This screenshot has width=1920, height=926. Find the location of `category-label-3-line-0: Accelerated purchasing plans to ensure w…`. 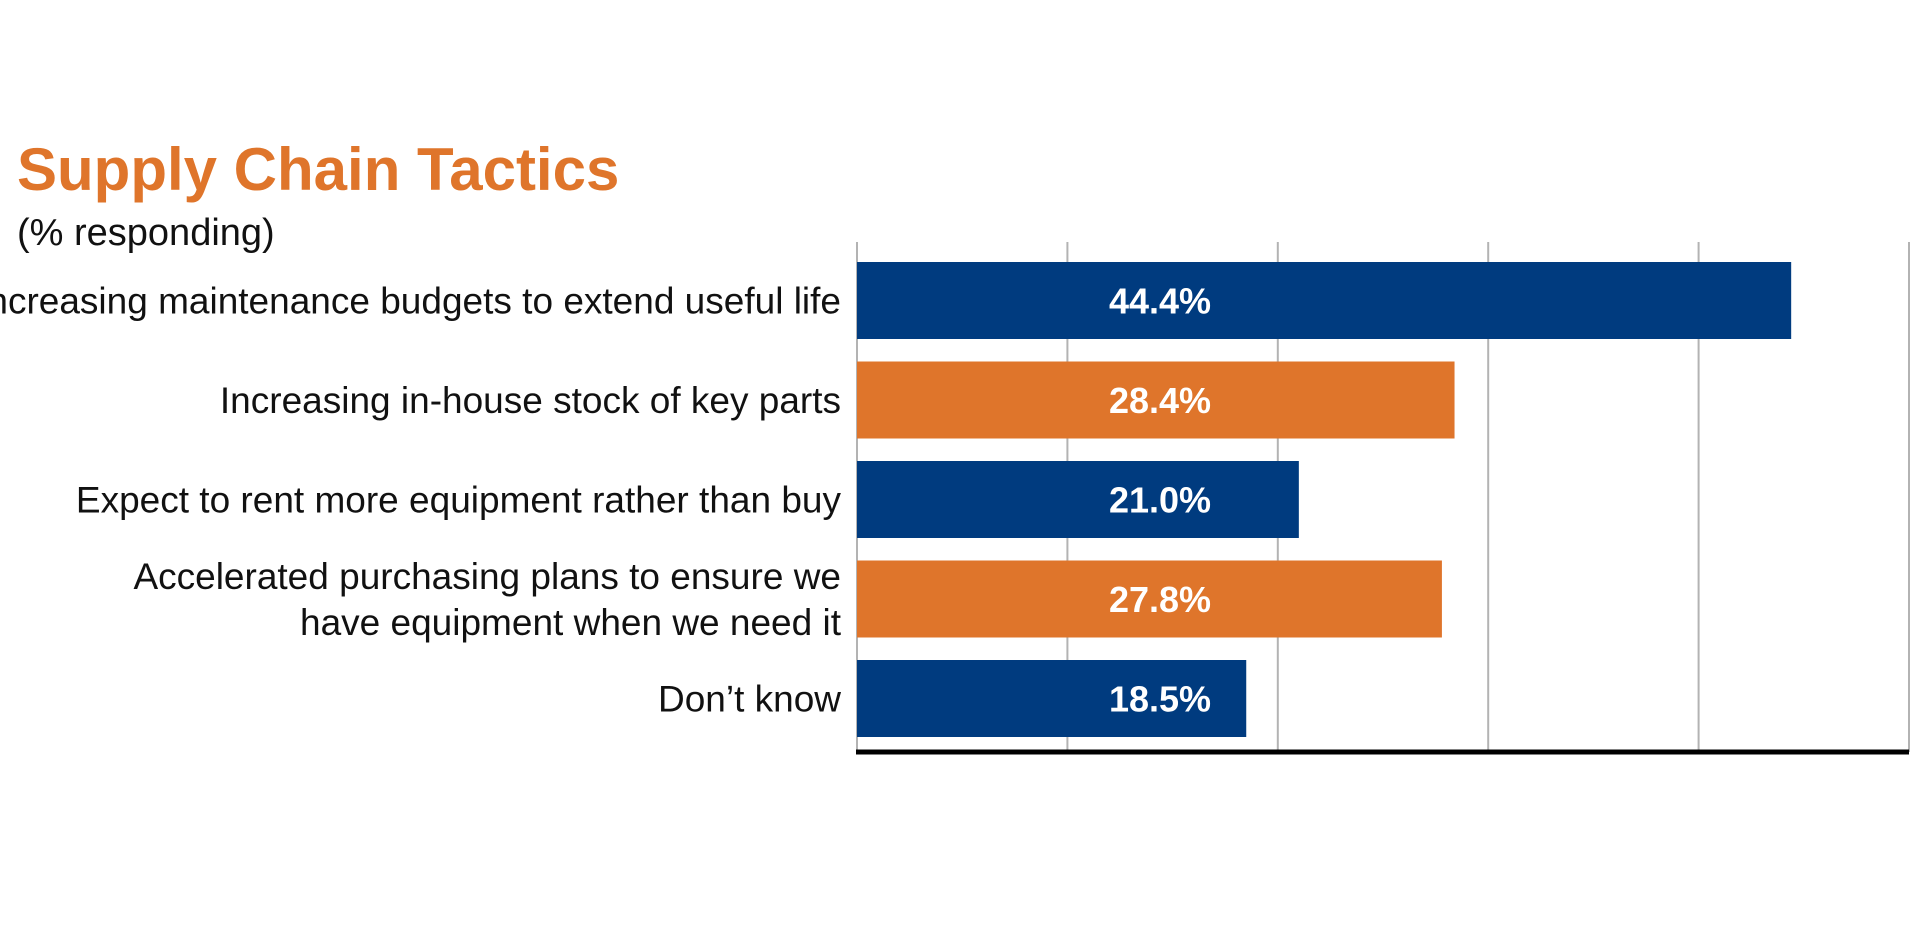

category-label-3-line-0: Accelerated purchasing plans to ensure w… is located at coordinates (487, 576).